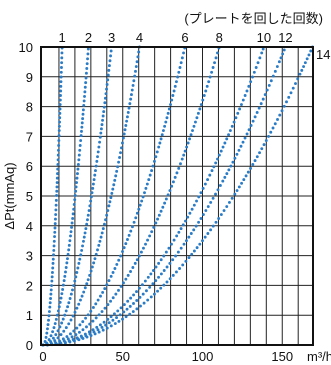 This screenshot has height=365, width=331. I want to click on y-axis-label: ΔPt(mmAq), so click(9, 195).